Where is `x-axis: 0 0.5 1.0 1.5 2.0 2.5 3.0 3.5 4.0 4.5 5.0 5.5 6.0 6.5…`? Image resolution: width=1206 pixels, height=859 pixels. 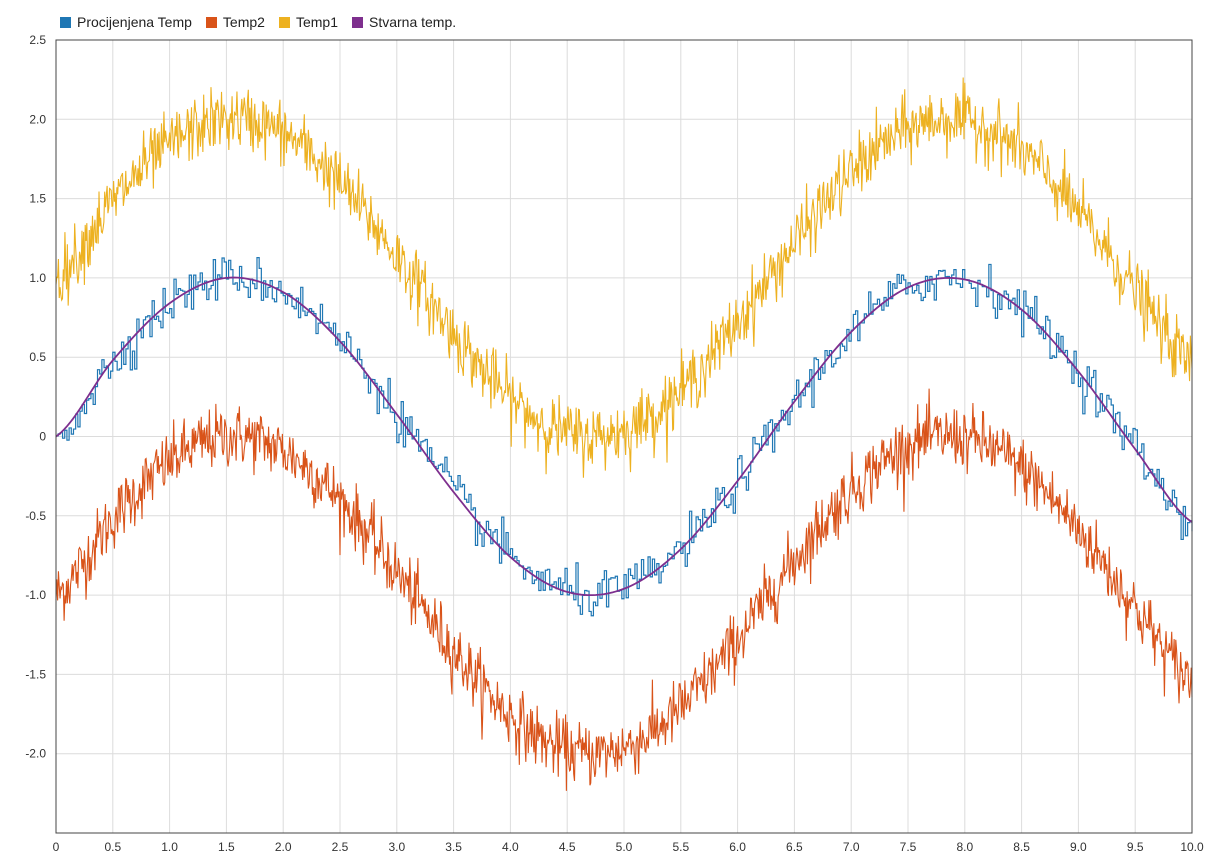
x-axis: 0 0.5 1.0 1.5 2.0 2.5 3.0 3.5 4.0 4.5 5.0 5.5 6.0 6.5… is located at coordinates (628, 847).